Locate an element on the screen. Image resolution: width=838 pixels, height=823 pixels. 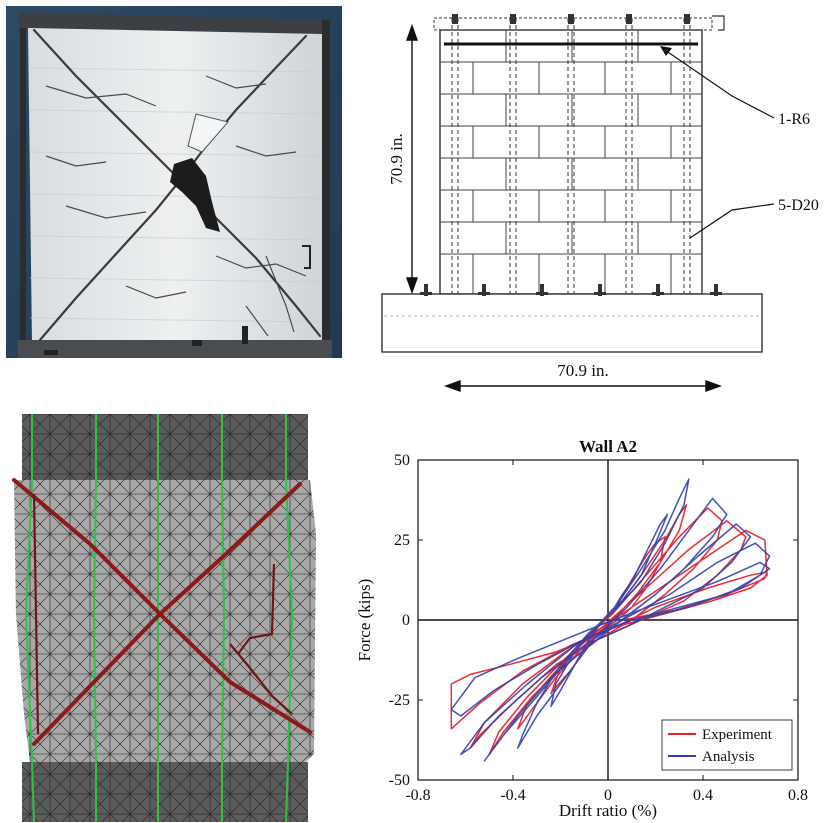
y-axis-label: Force (kips) is located at coordinates (364, 620).